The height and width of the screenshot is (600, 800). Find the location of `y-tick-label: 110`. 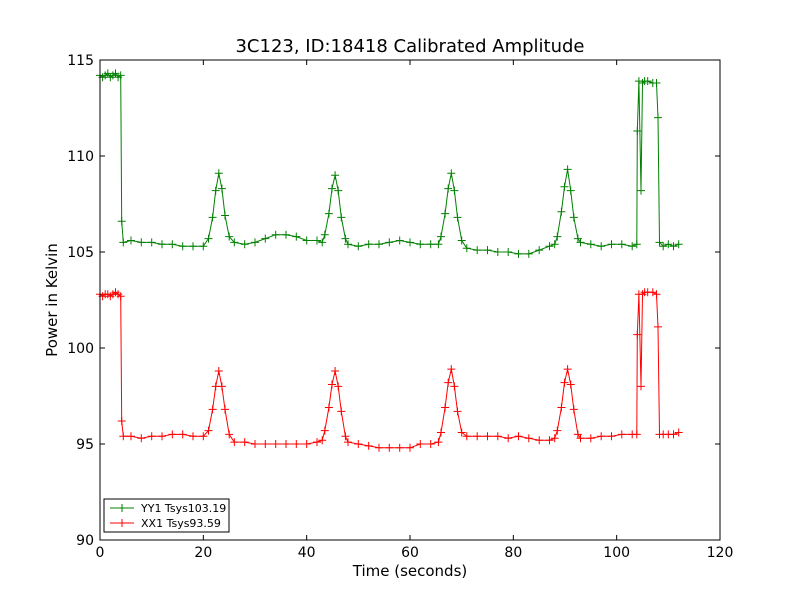

y-tick-label: 110 is located at coordinates (80, 157).